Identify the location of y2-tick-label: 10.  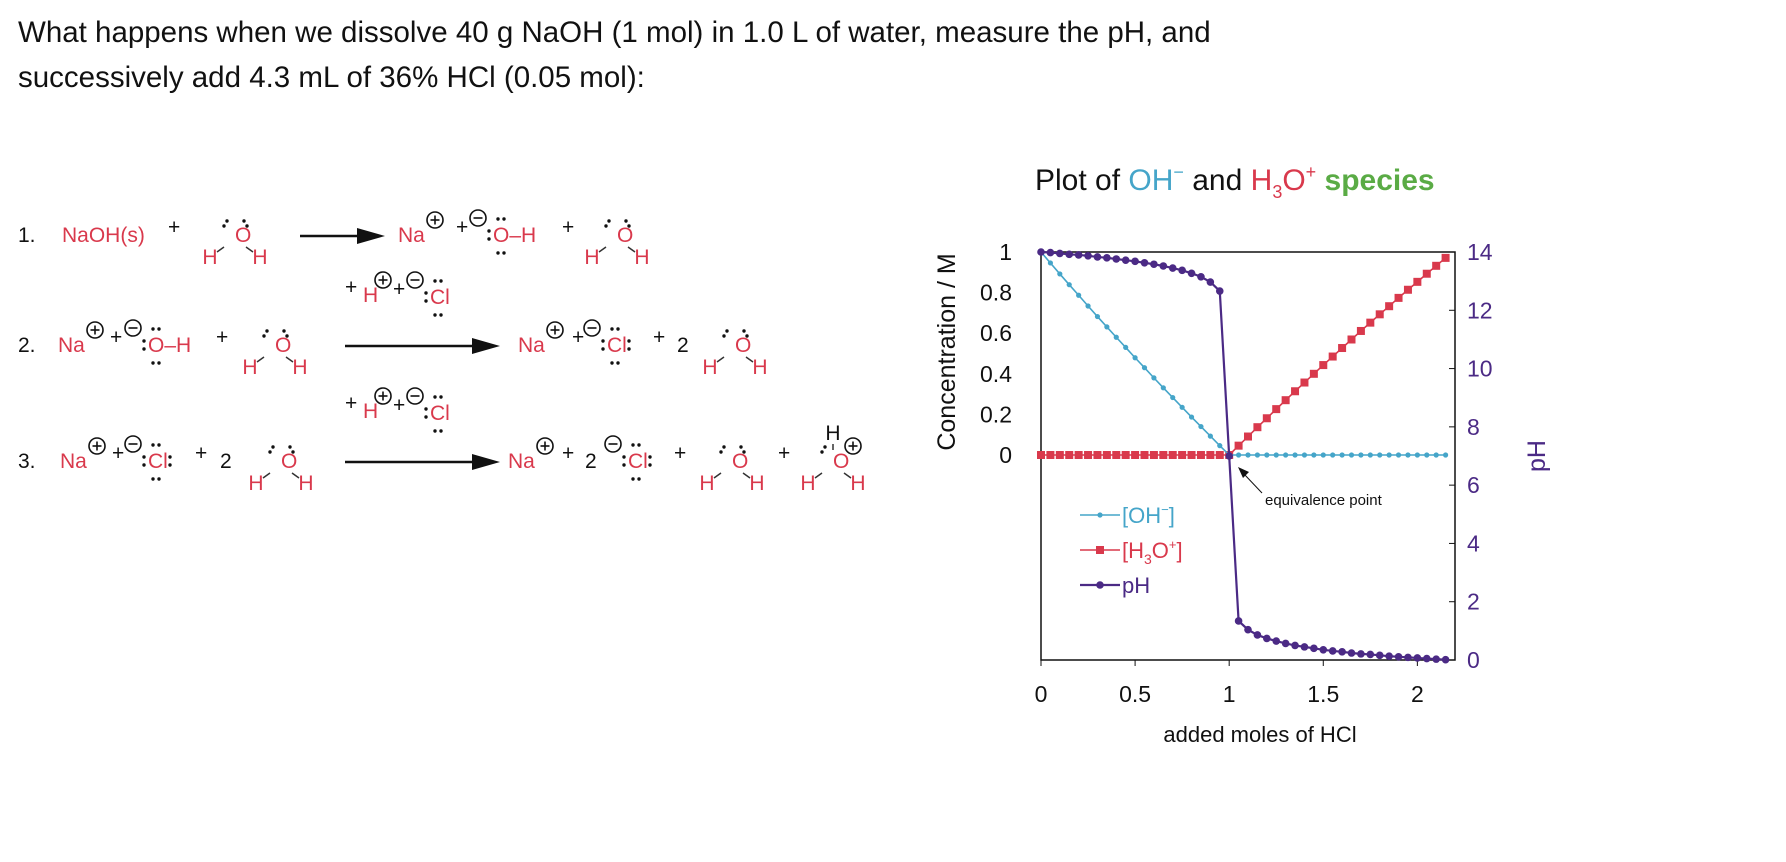
(1480, 369).